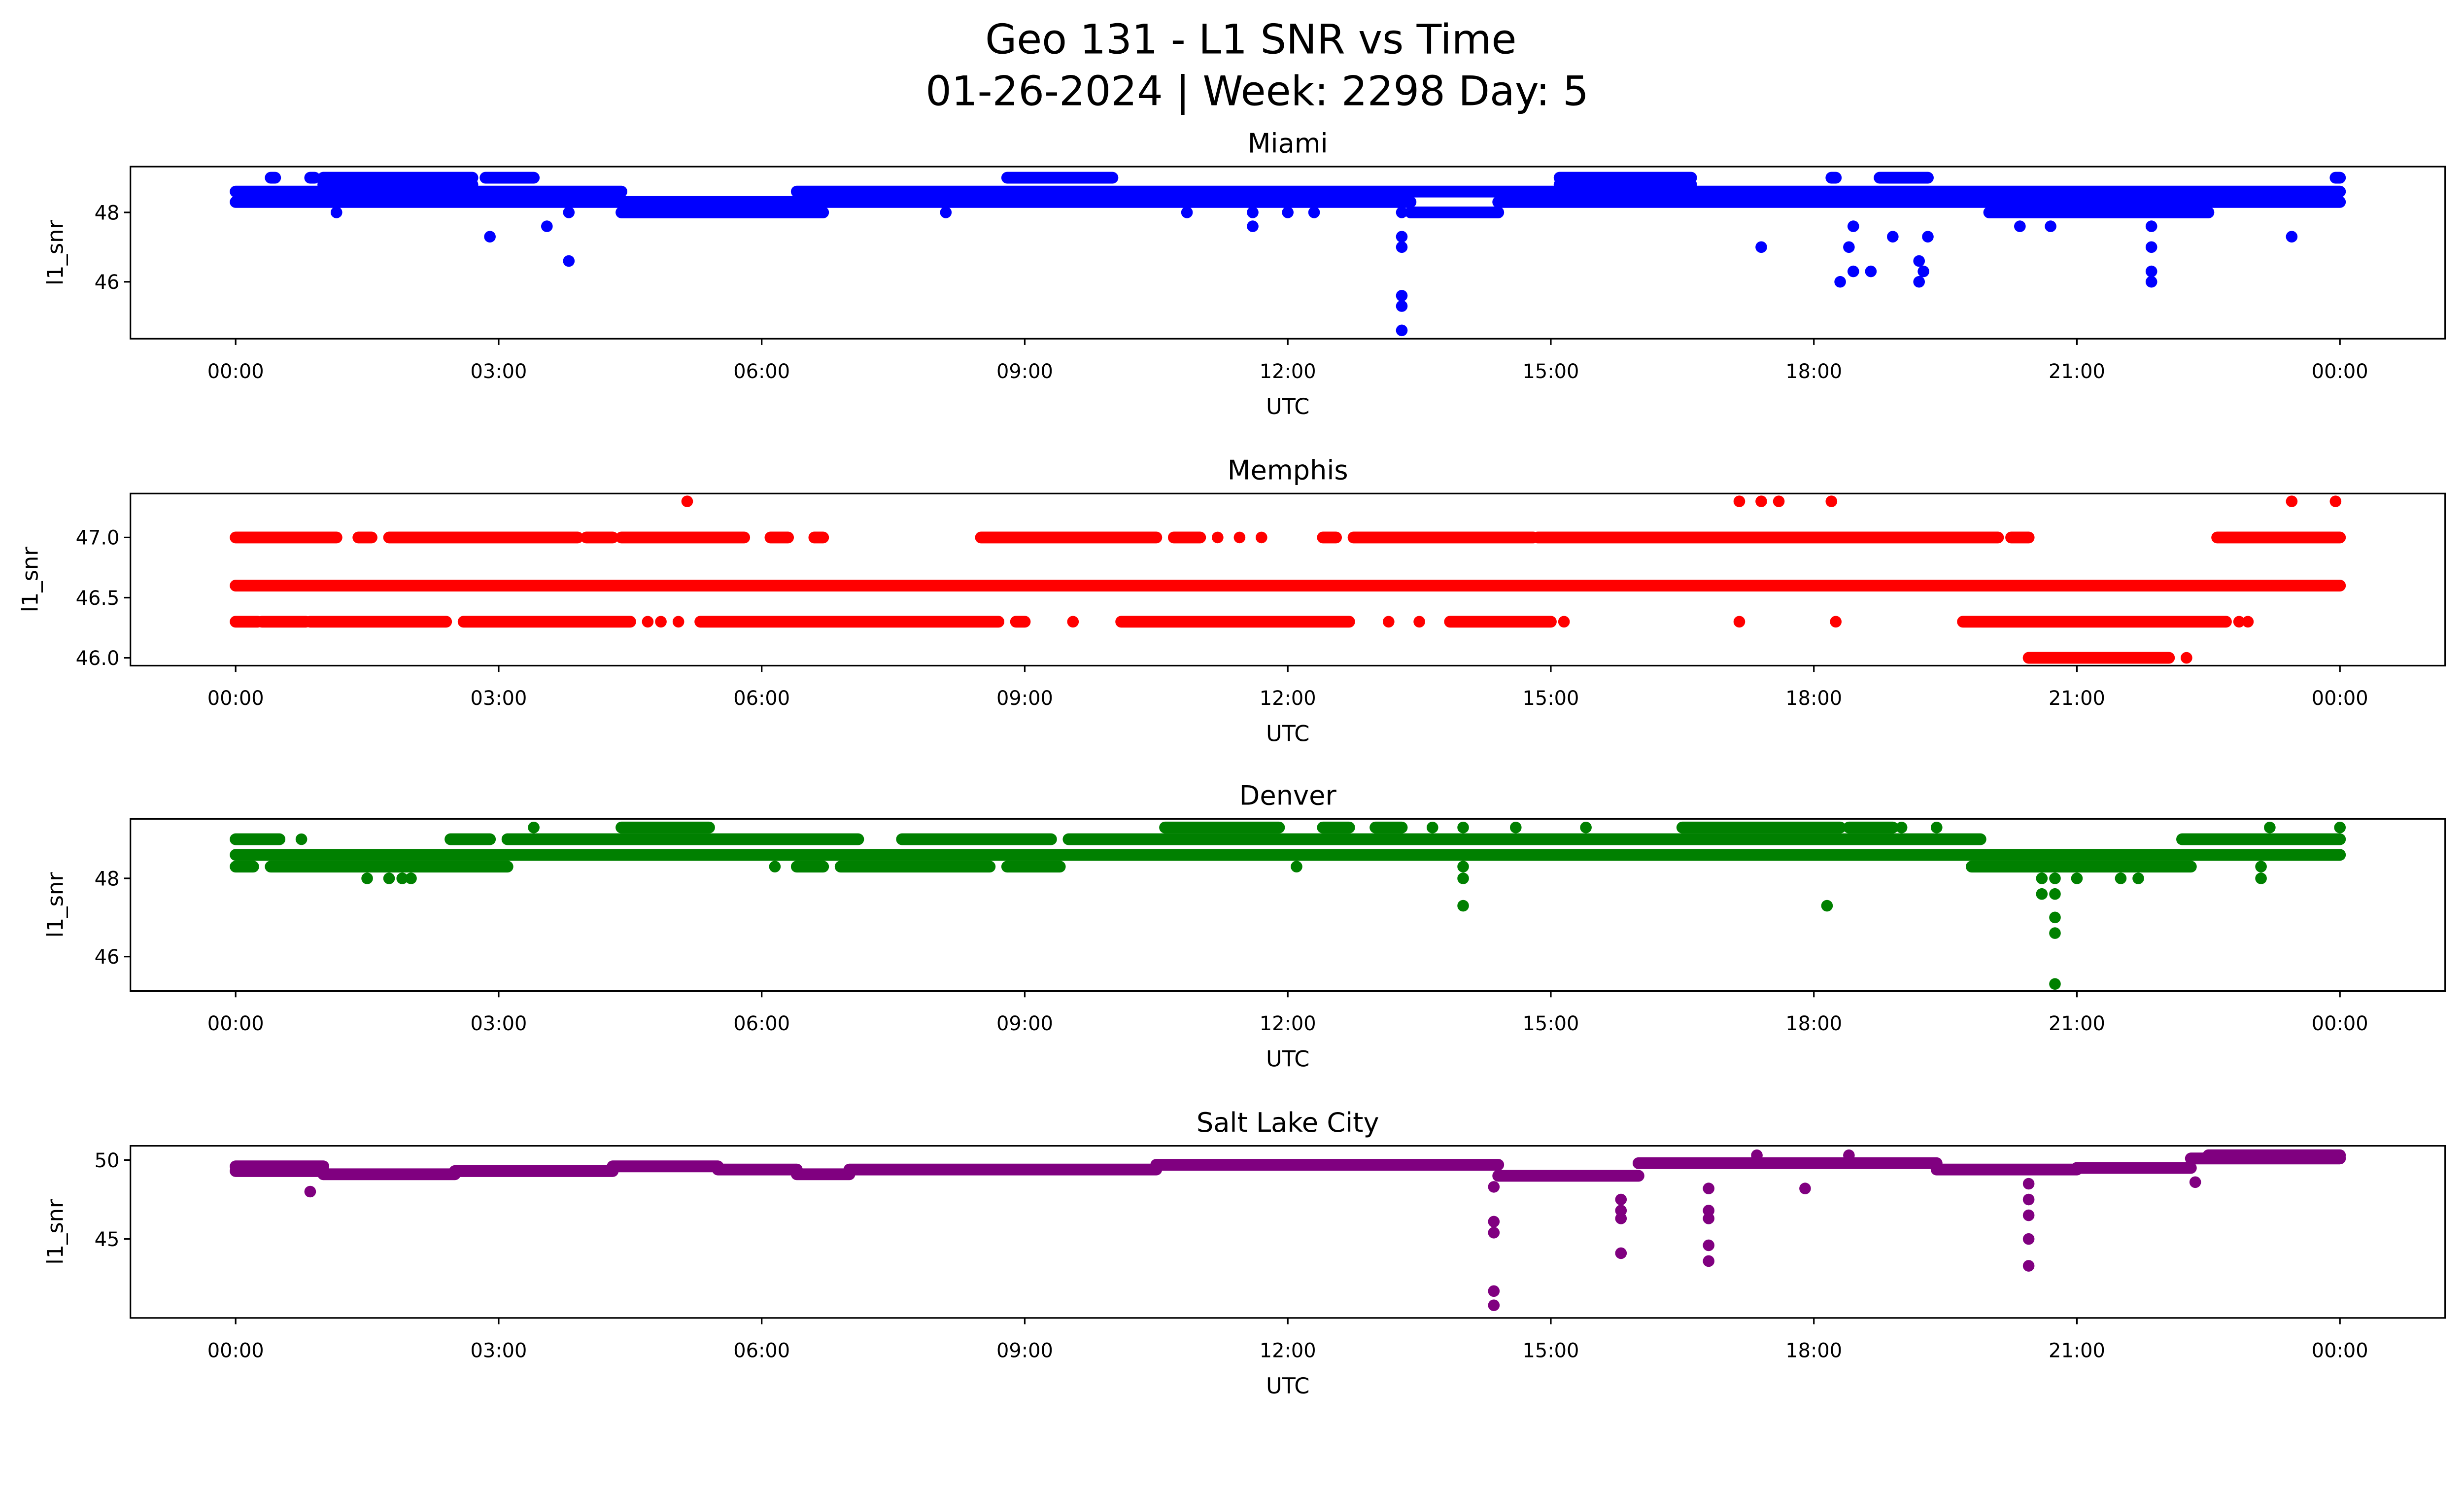 The width and height of the screenshot is (2464, 1495). Describe the element at coordinates (1288, 470) in the screenshot. I see `panel-title: Memphis` at that location.